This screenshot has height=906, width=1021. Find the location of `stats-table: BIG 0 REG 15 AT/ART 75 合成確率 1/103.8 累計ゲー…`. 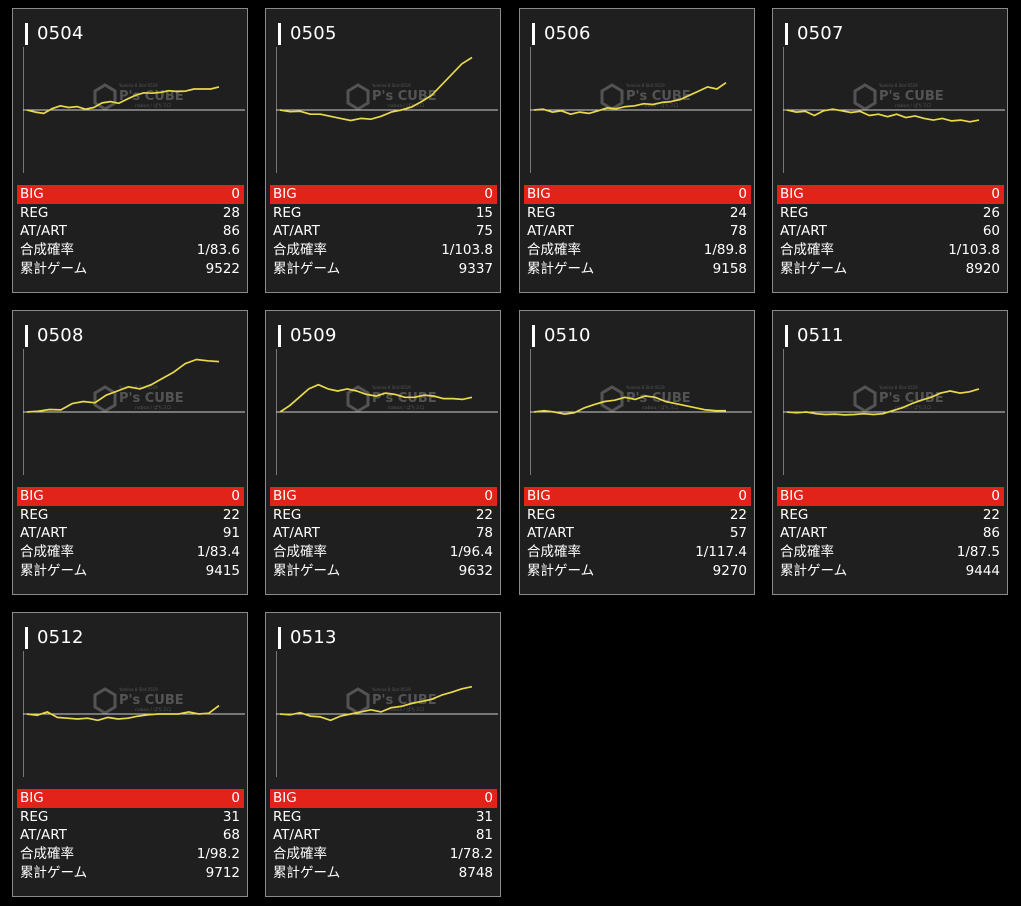

stats-table: BIG 0 REG 15 AT/ART 75 合成確率 1/103.8 累計ゲー… is located at coordinates (383, 231).